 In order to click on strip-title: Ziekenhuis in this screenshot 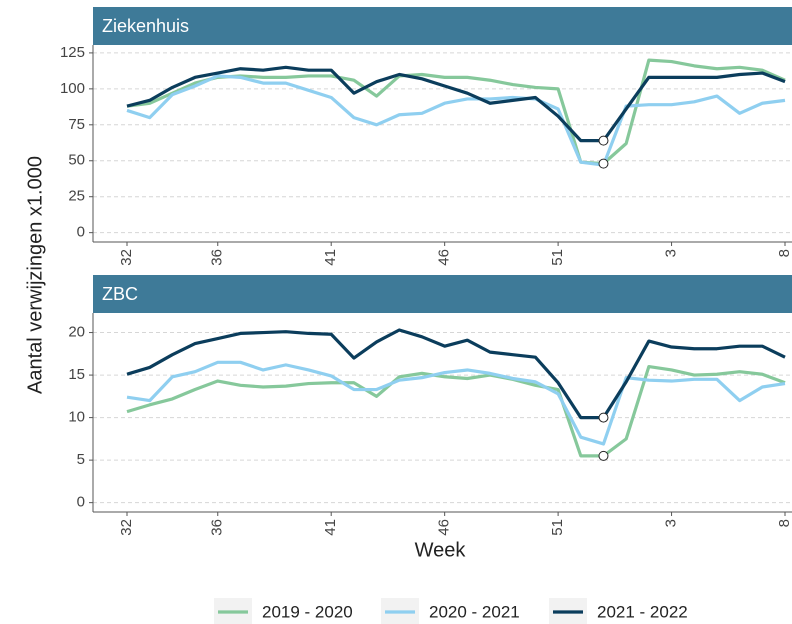, I will do `click(145, 26)`.